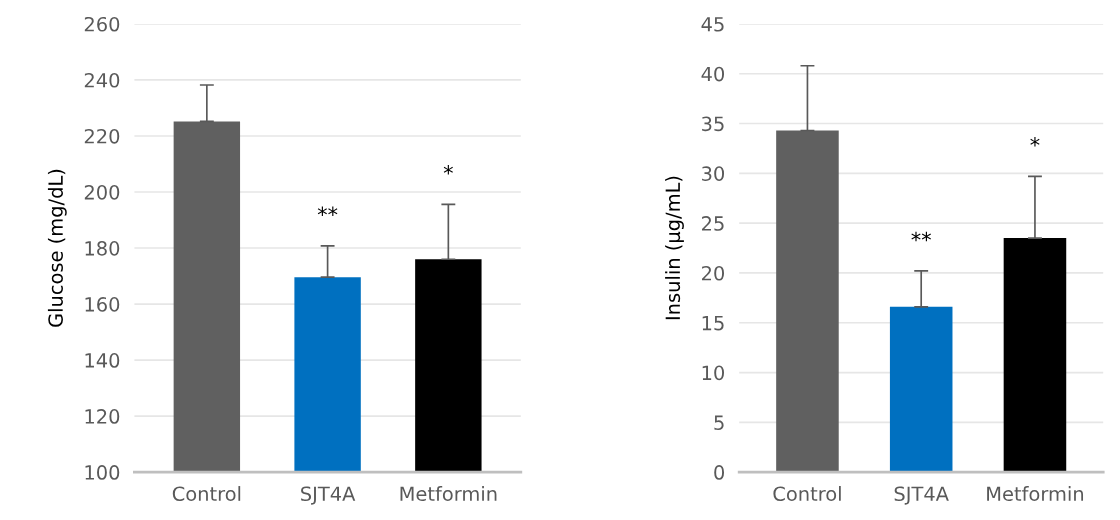 The height and width of the screenshot is (520, 1120). I want to click on y-tick-label: 40, so click(713, 74).